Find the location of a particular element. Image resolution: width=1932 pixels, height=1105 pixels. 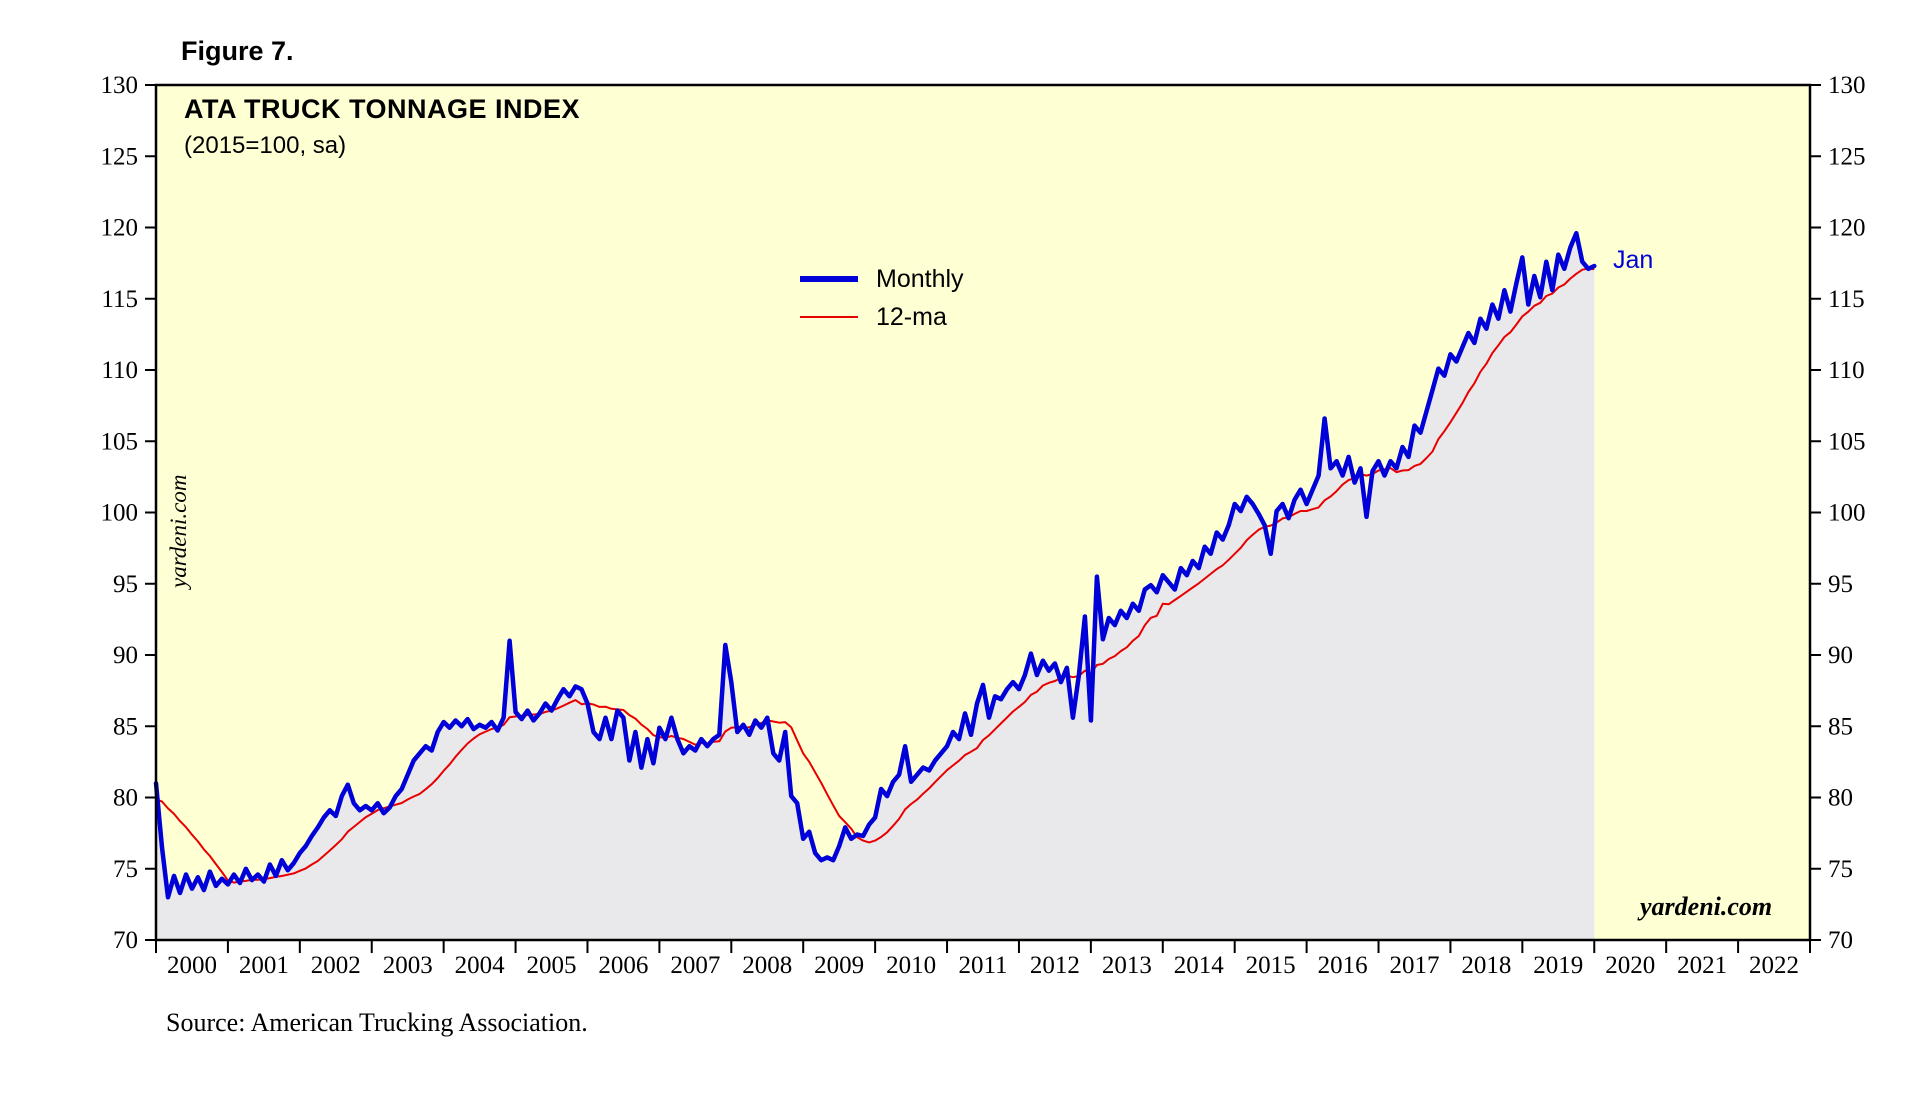

y-axis-label-right: 100 is located at coordinates (1847, 513).